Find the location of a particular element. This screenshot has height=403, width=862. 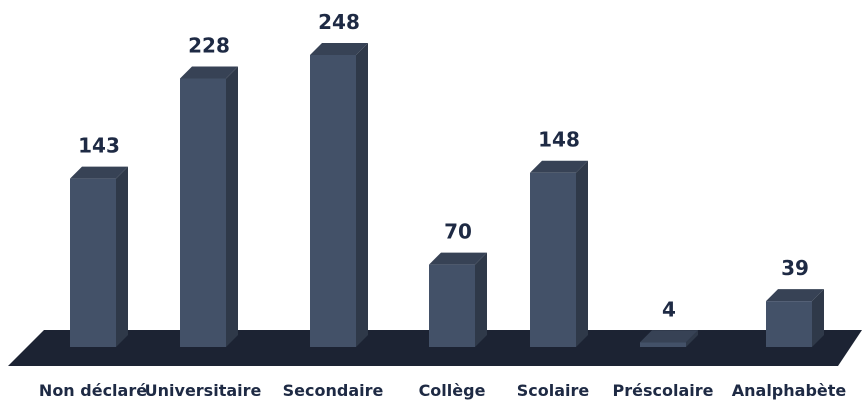

x-tick-label: Secondaire is located at coordinates (333, 390).